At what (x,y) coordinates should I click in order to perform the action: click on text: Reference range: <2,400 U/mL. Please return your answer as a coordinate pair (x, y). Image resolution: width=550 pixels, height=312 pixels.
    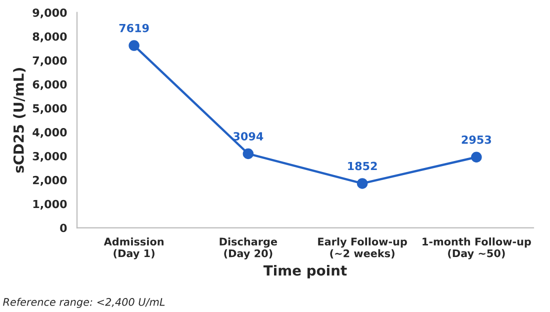
    Looking at the image, I should click on (84, 303).